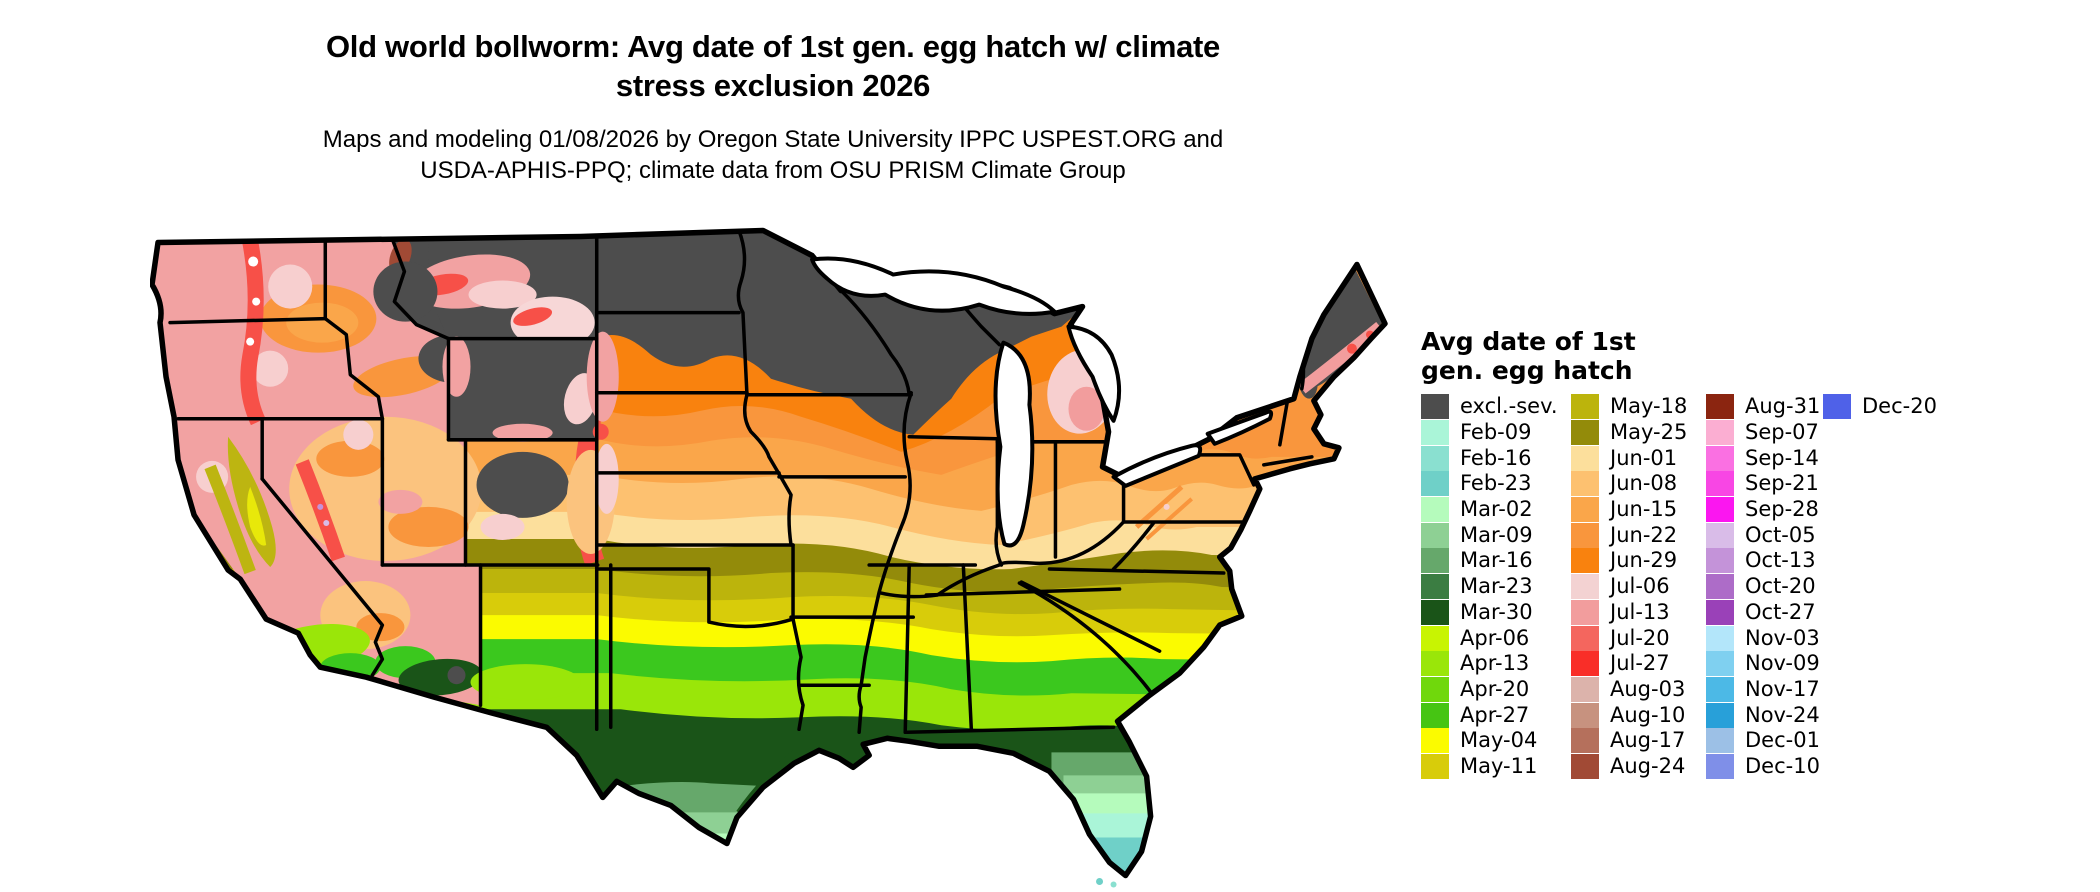 The image size is (2100, 892). What do you see at coordinates (1496, 586) in the screenshot?
I see `legend-label: Mar-23` at bounding box center [1496, 586].